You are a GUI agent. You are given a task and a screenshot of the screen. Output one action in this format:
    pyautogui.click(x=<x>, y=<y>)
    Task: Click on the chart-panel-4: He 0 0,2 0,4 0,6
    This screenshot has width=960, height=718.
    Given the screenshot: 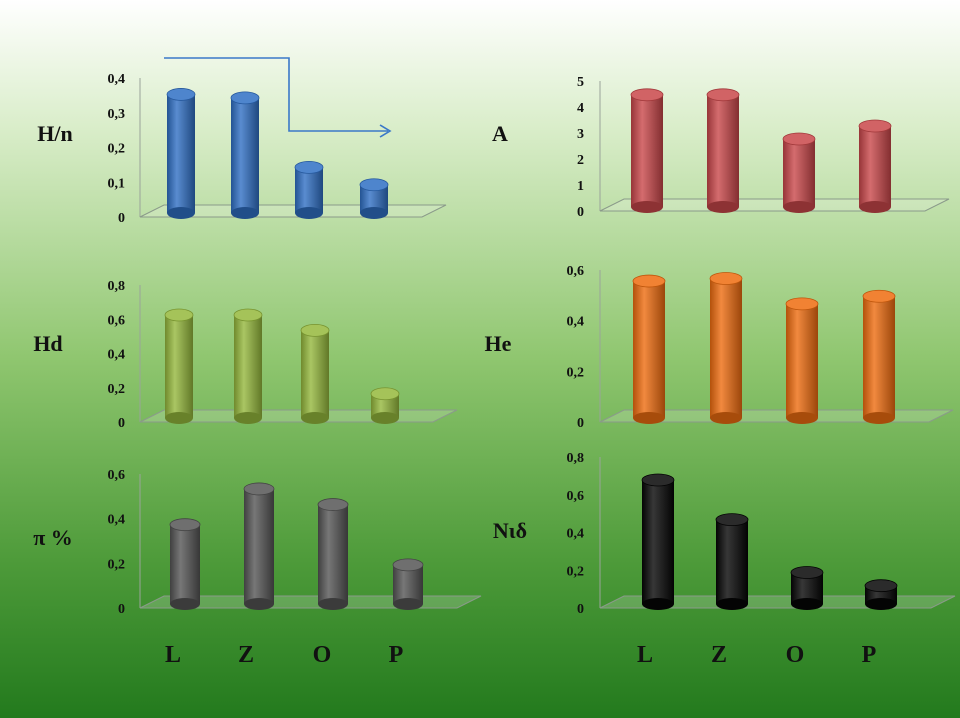 What is the action you would take?
    pyautogui.click(x=719, y=347)
    